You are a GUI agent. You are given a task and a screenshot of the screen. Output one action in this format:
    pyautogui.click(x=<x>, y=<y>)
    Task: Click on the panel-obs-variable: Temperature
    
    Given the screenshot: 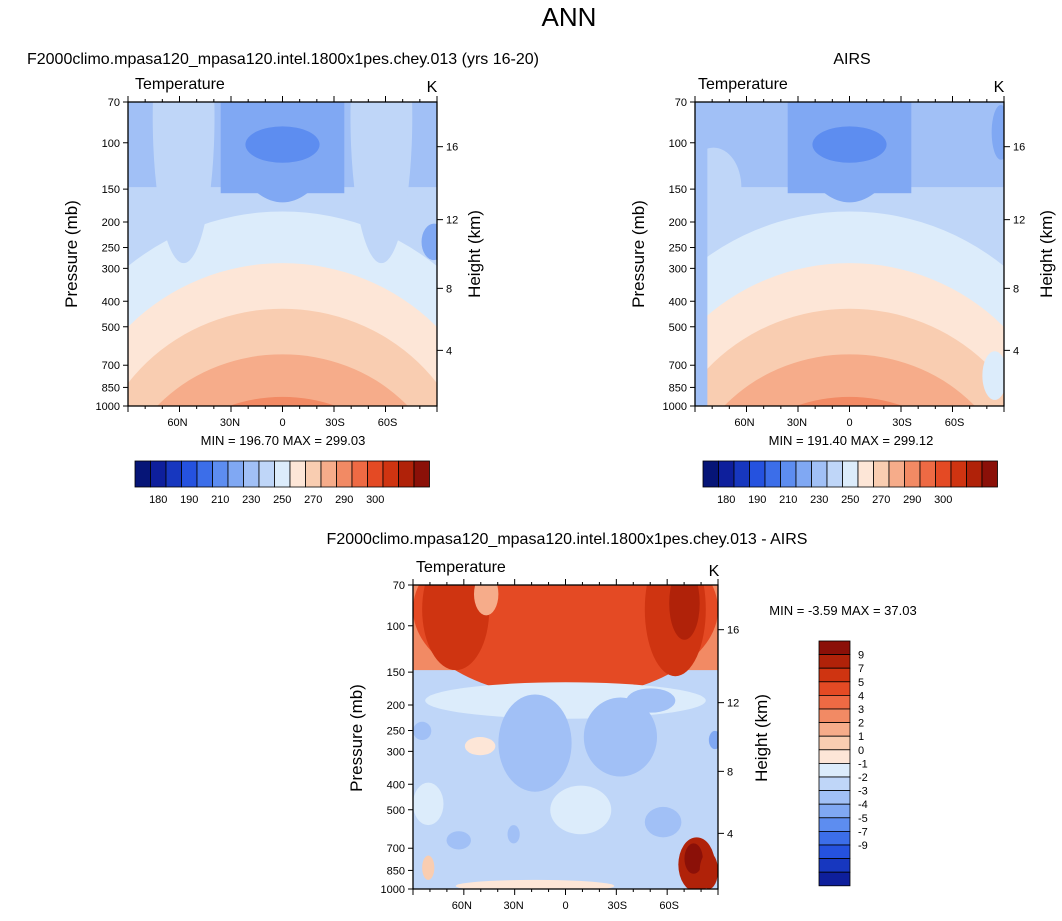 What is the action you would take?
    pyautogui.click(x=743, y=84)
    